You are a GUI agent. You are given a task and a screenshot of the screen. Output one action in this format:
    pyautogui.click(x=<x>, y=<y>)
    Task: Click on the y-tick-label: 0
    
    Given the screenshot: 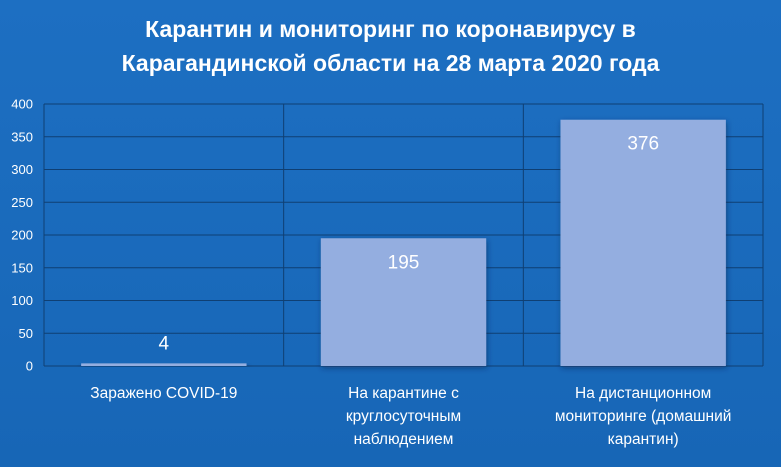 What is the action you would take?
    pyautogui.click(x=29, y=366)
    